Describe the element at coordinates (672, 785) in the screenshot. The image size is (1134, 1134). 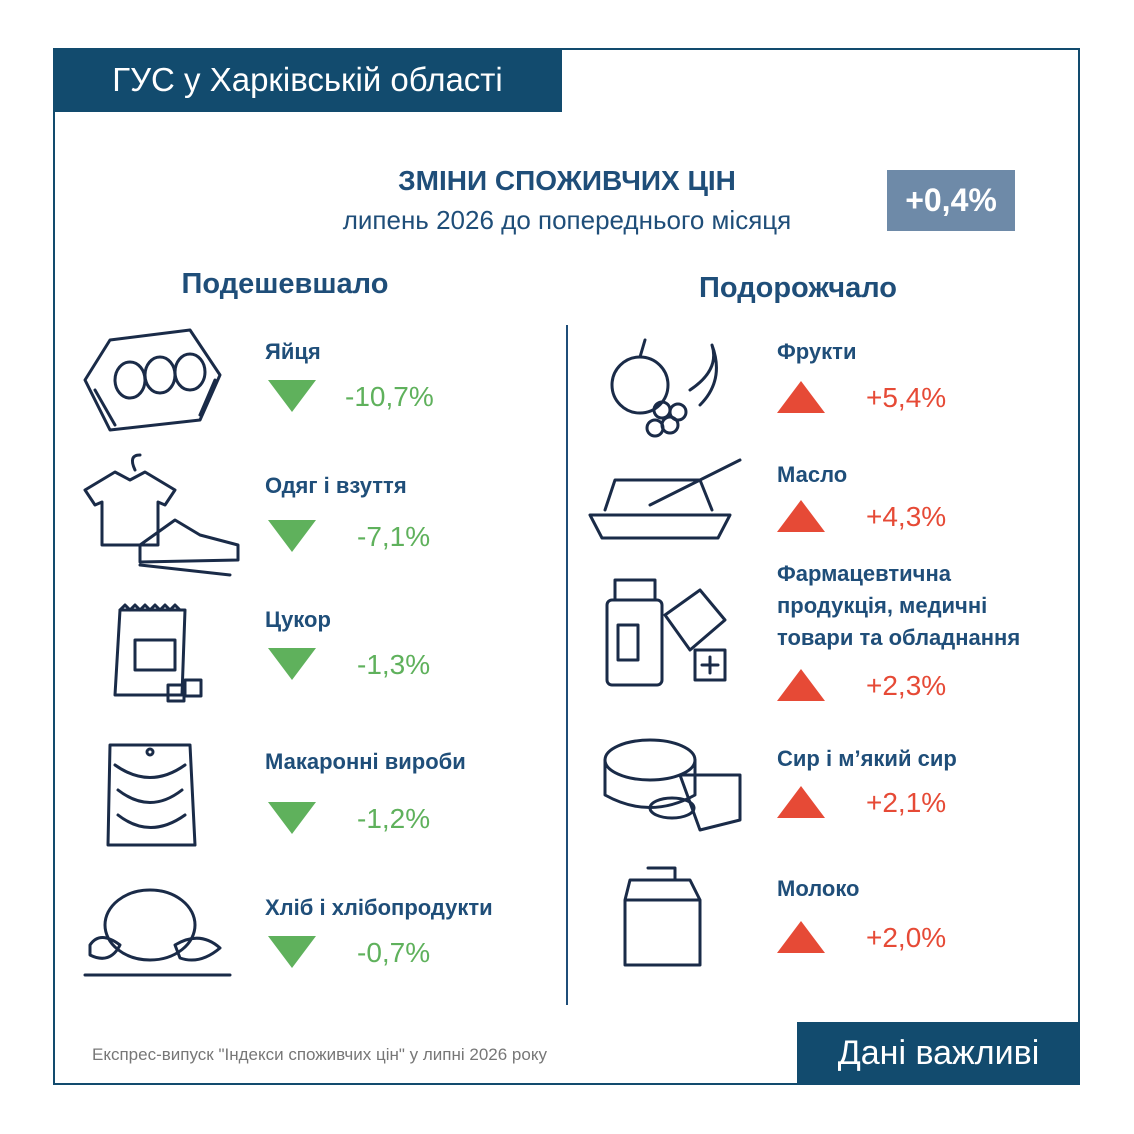
I see `cheese-icon` at that location.